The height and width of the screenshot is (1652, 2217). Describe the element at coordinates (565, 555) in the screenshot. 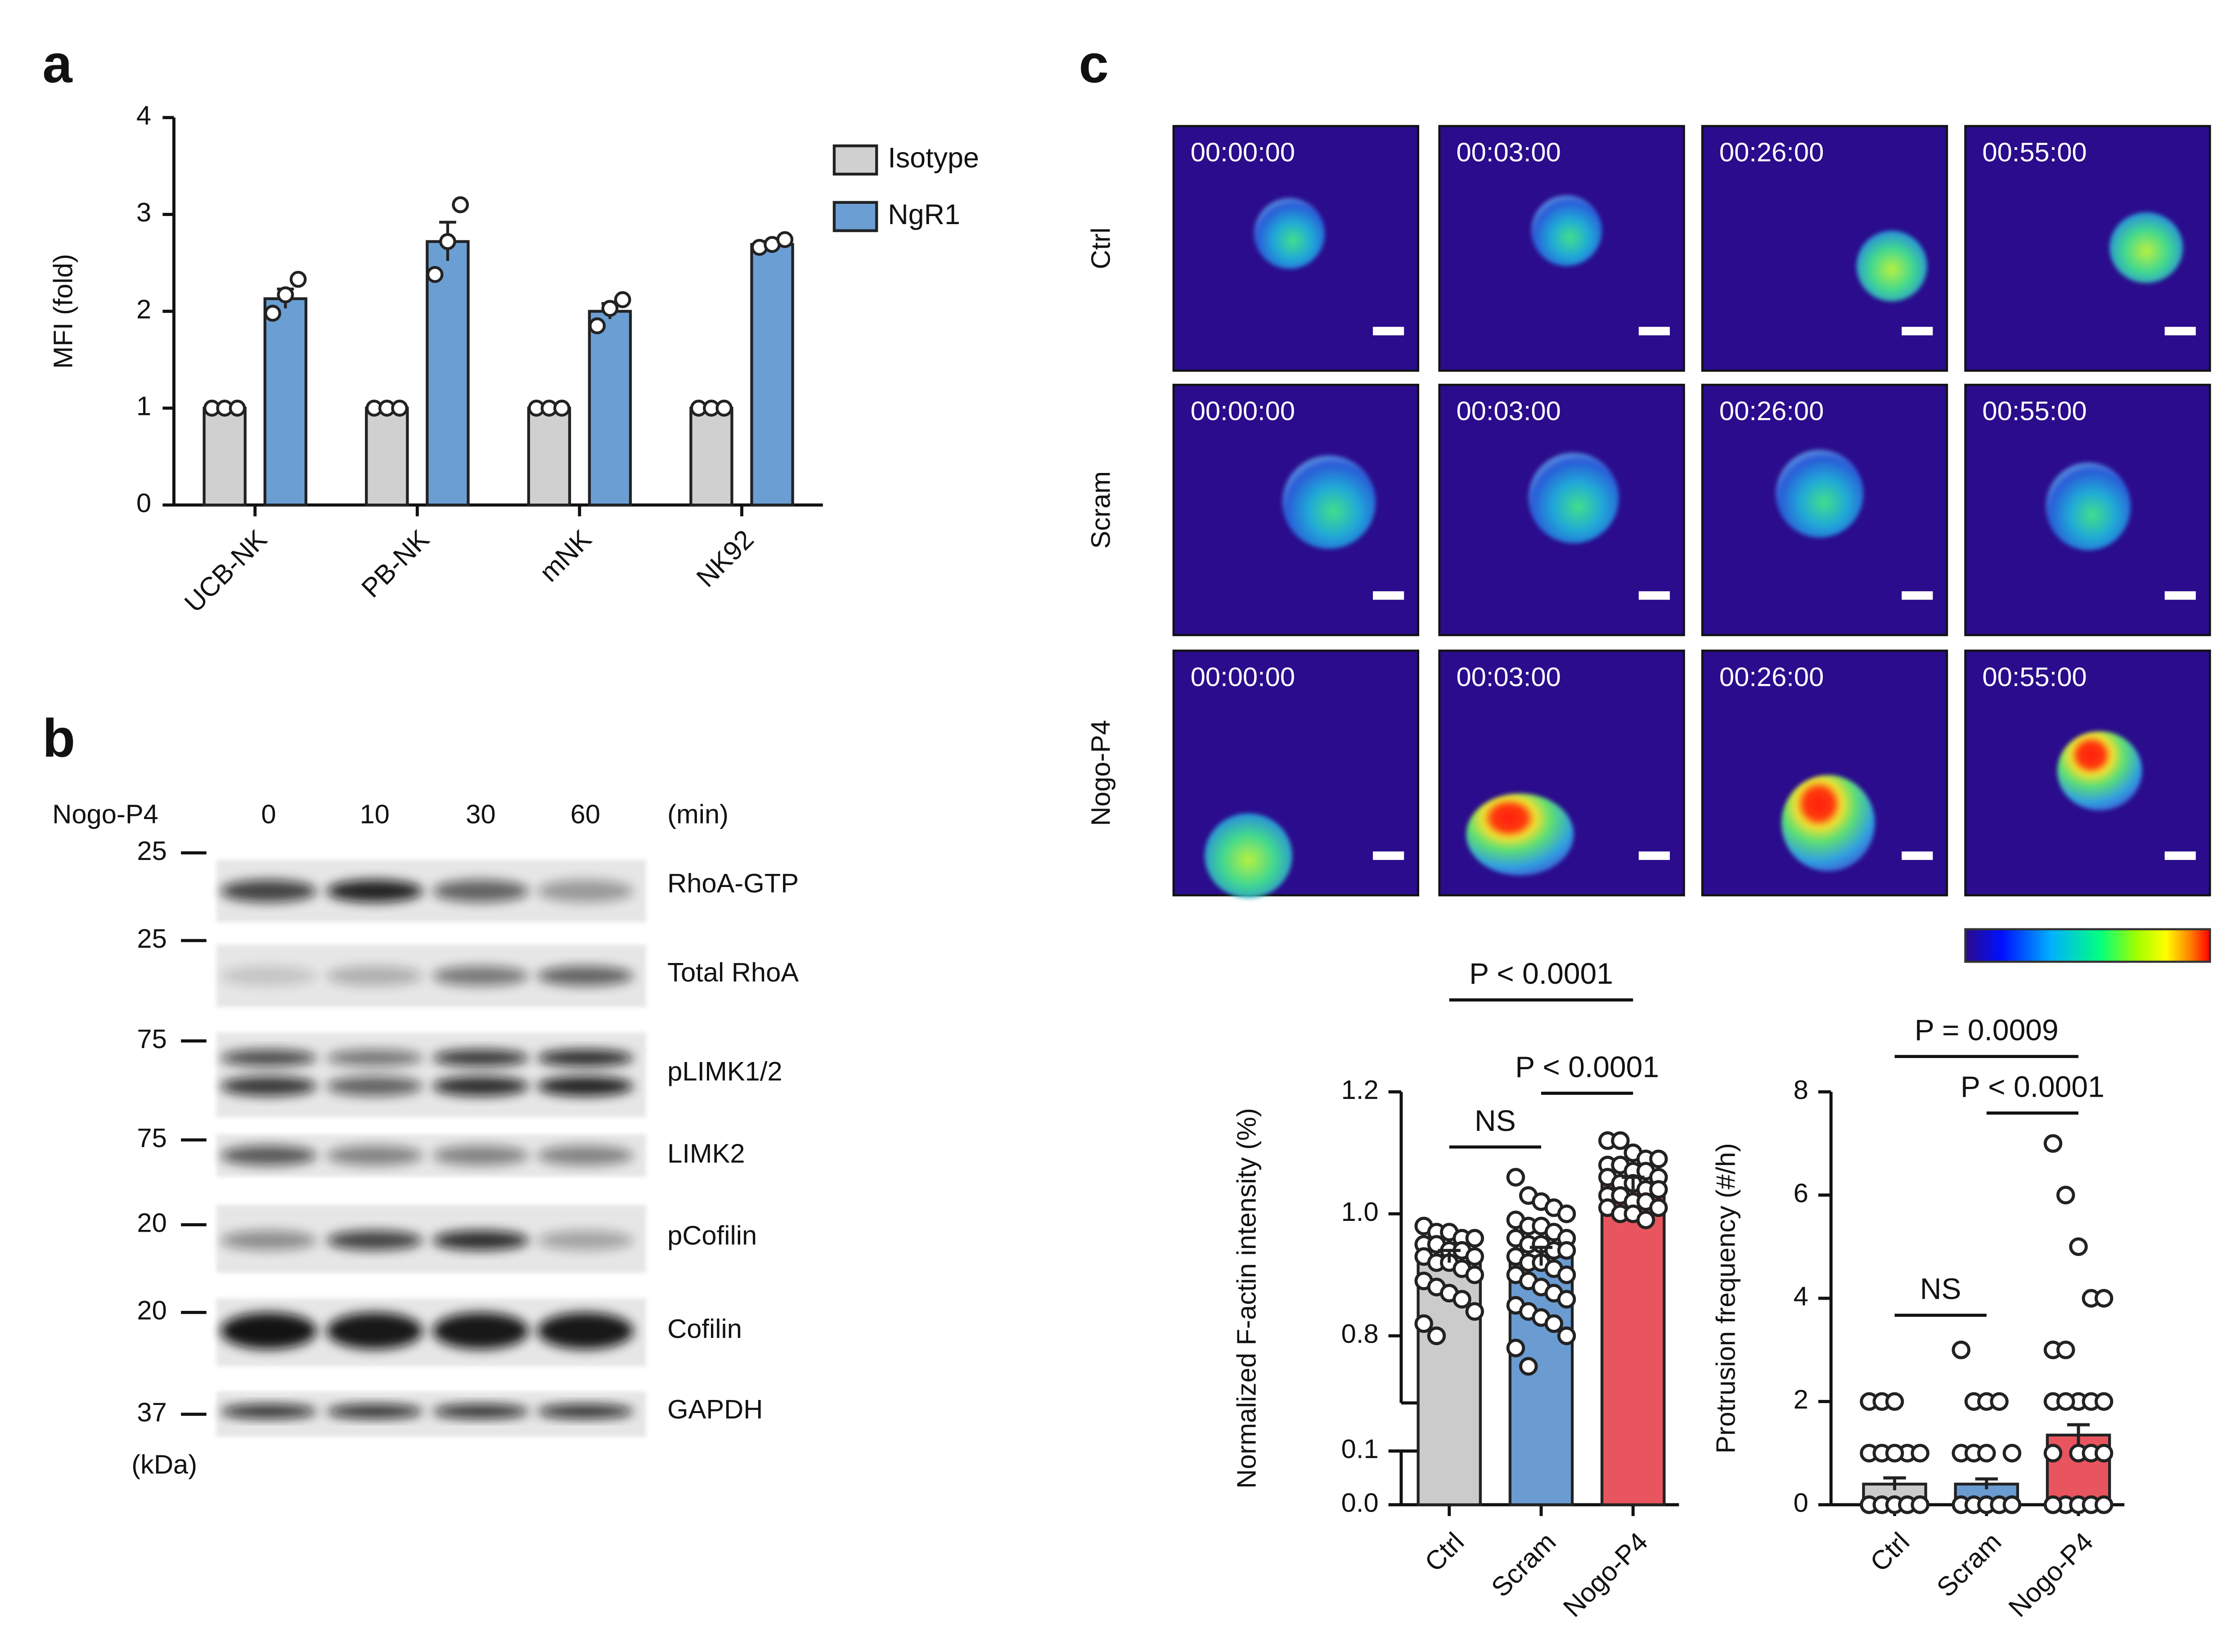

I see `x-tick-label: mNK` at that location.